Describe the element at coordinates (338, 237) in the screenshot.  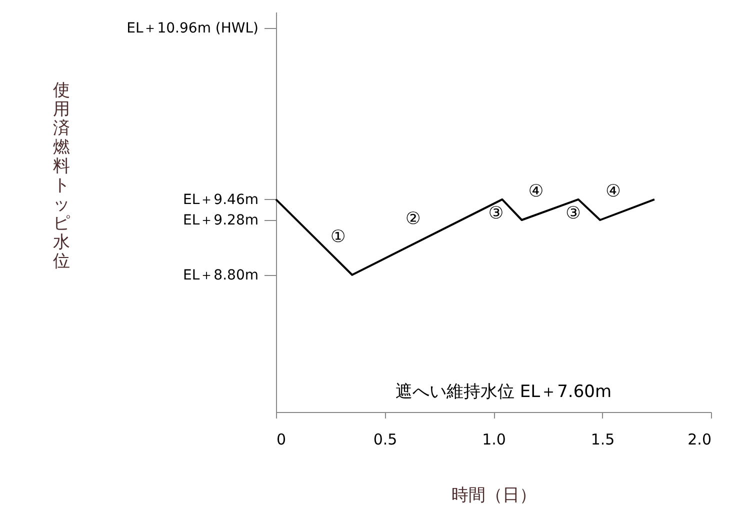
I see `annotation: ①` at that location.